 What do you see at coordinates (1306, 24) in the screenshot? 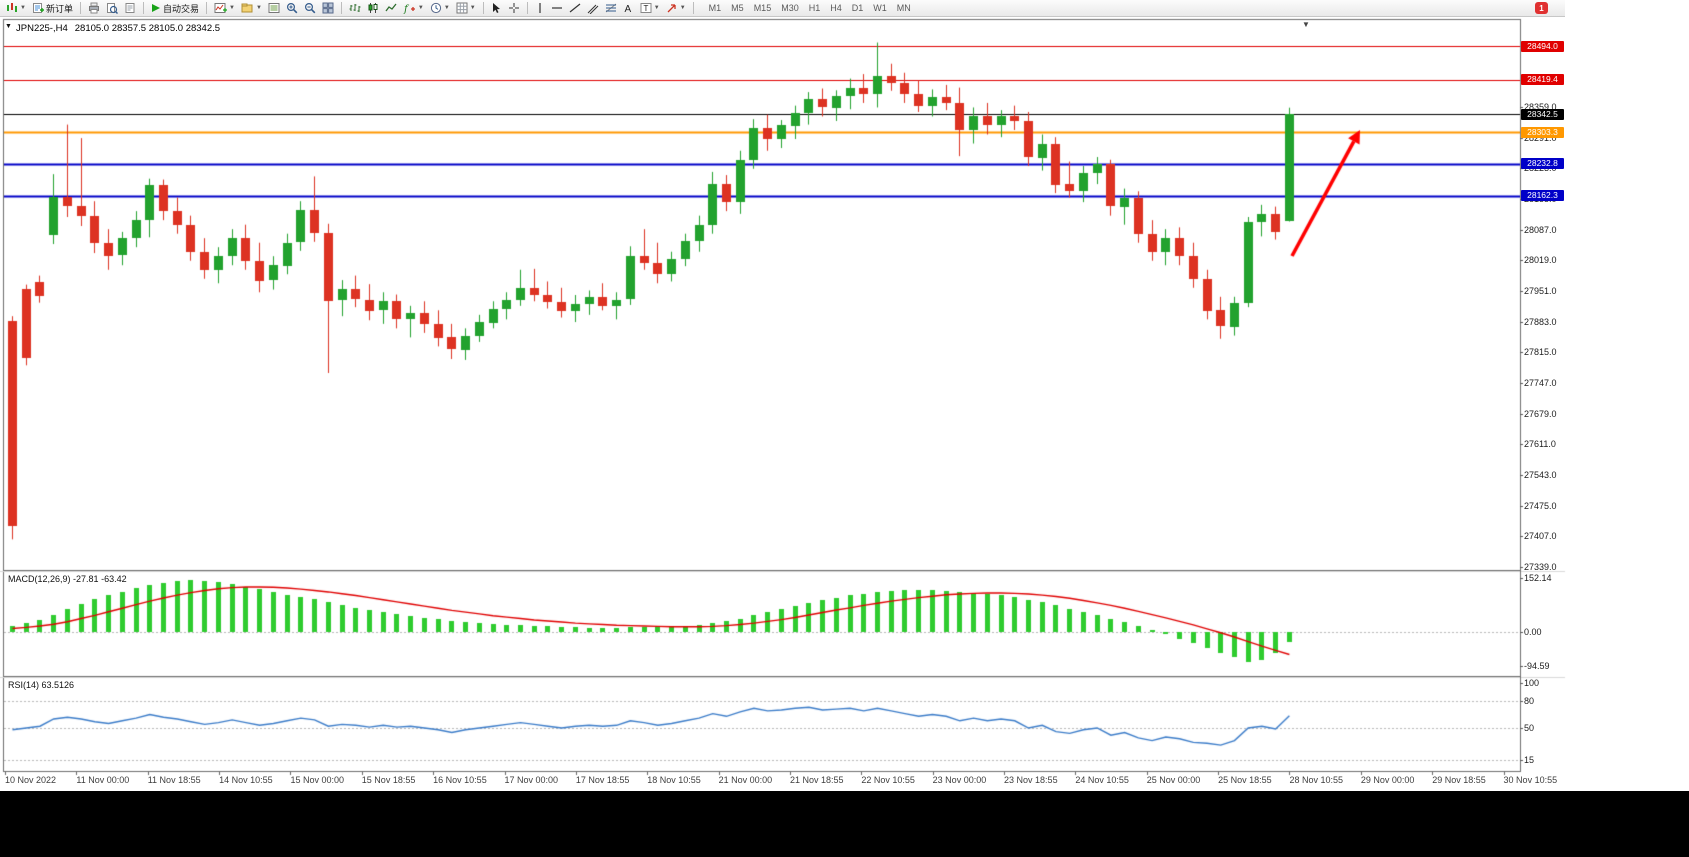
I see `chart-shift-marker-icon: ▼` at bounding box center [1306, 24].